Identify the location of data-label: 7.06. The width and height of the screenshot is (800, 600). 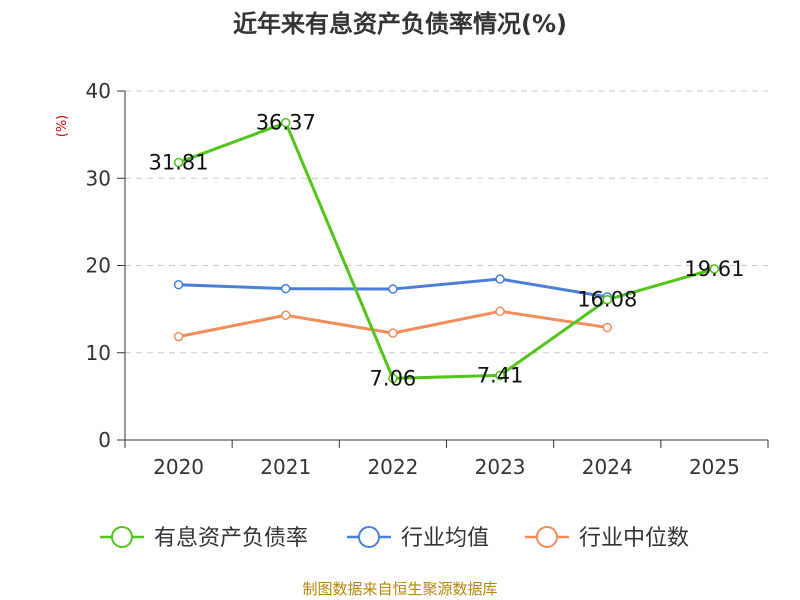
(393, 378).